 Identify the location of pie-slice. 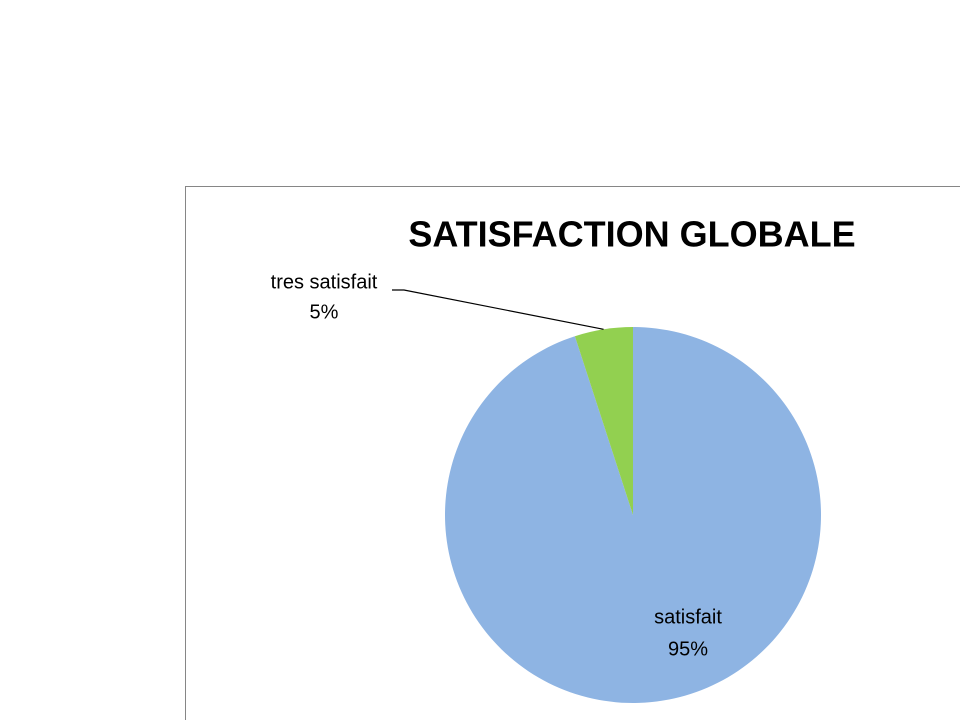
(603, 421).